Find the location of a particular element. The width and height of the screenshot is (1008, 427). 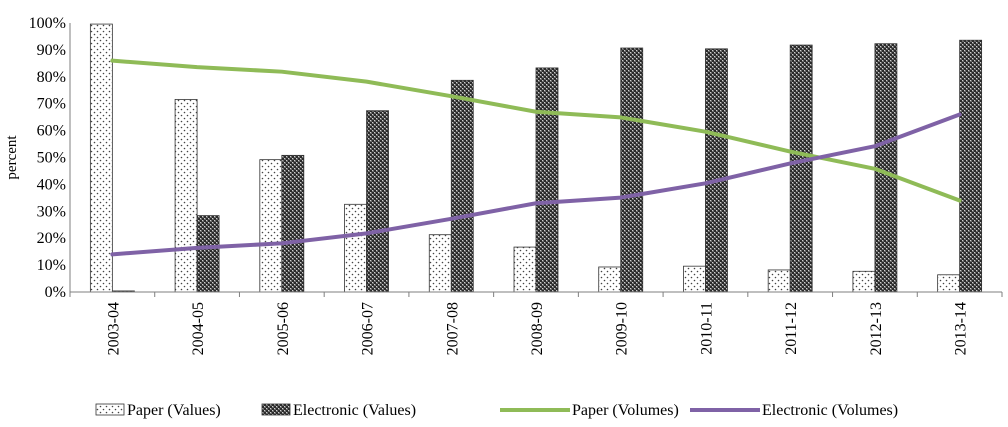

y-tick-label: 40% is located at coordinates (51, 184).